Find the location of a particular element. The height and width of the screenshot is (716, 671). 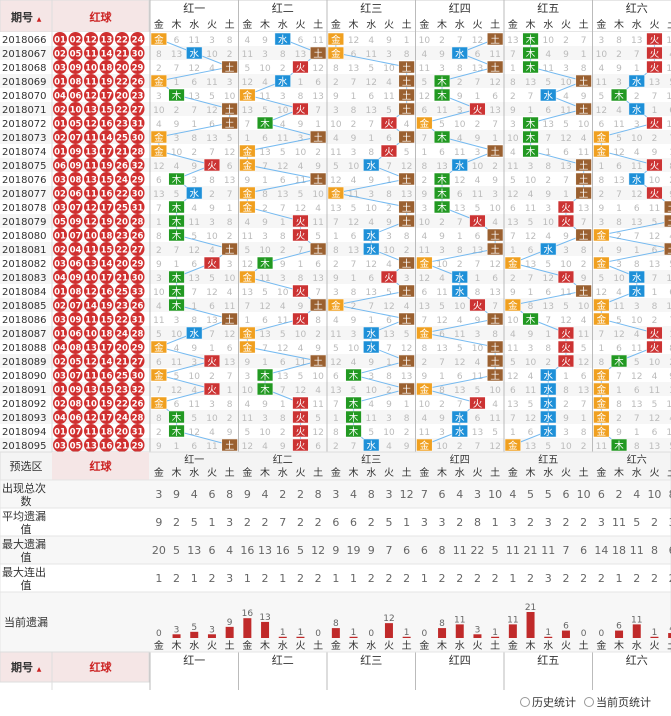

current-page-stats-option: 当前页统计 is located at coordinates (617, 702).